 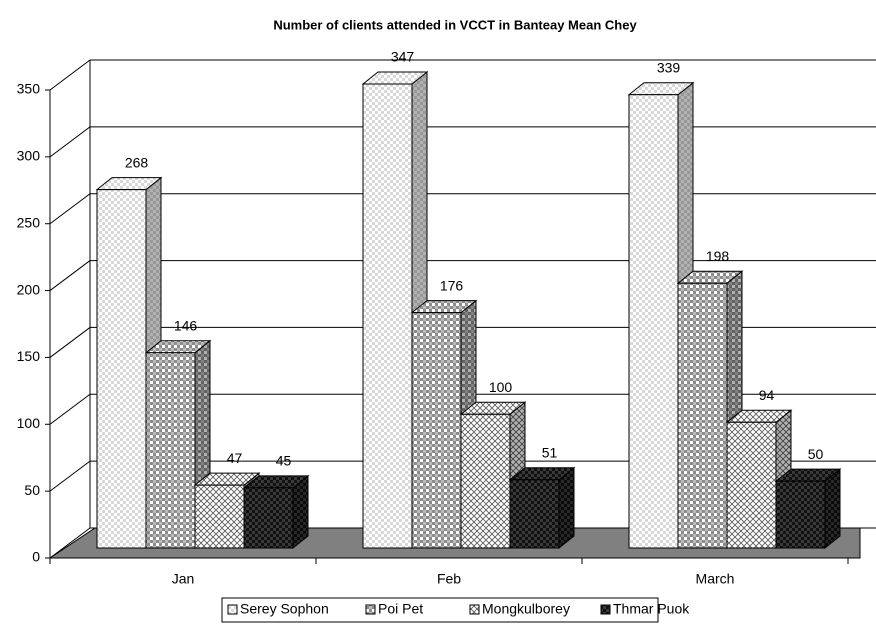 I want to click on value-label: 100, so click(x=501, y=387).